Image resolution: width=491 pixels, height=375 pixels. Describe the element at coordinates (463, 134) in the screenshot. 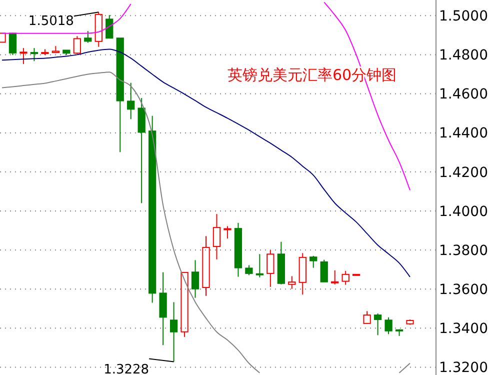

I see `y-tick-label: 1.4400` at that location.